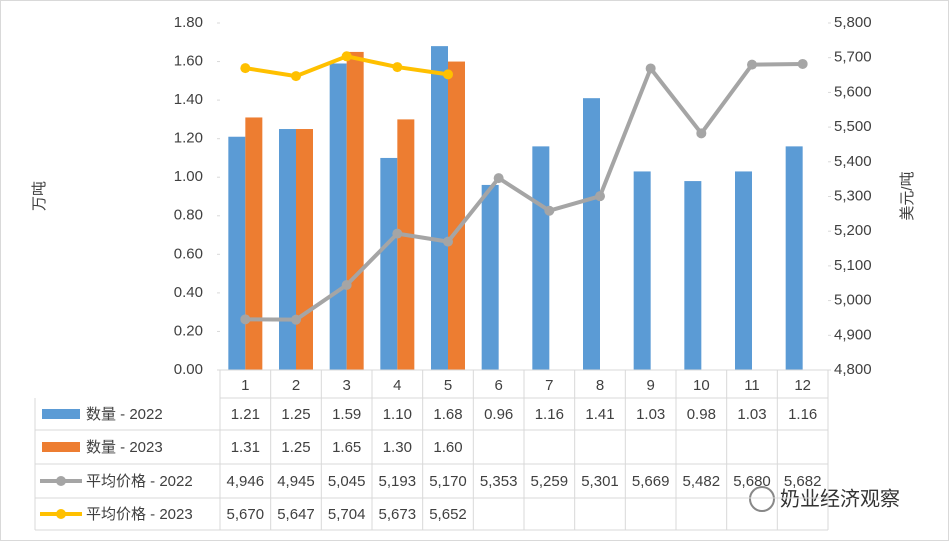 This screenshot has height=546, width=949. Describe the element at coordinates (803, 481) in the screenshot. I see `table-cell: 5,682` at that location.